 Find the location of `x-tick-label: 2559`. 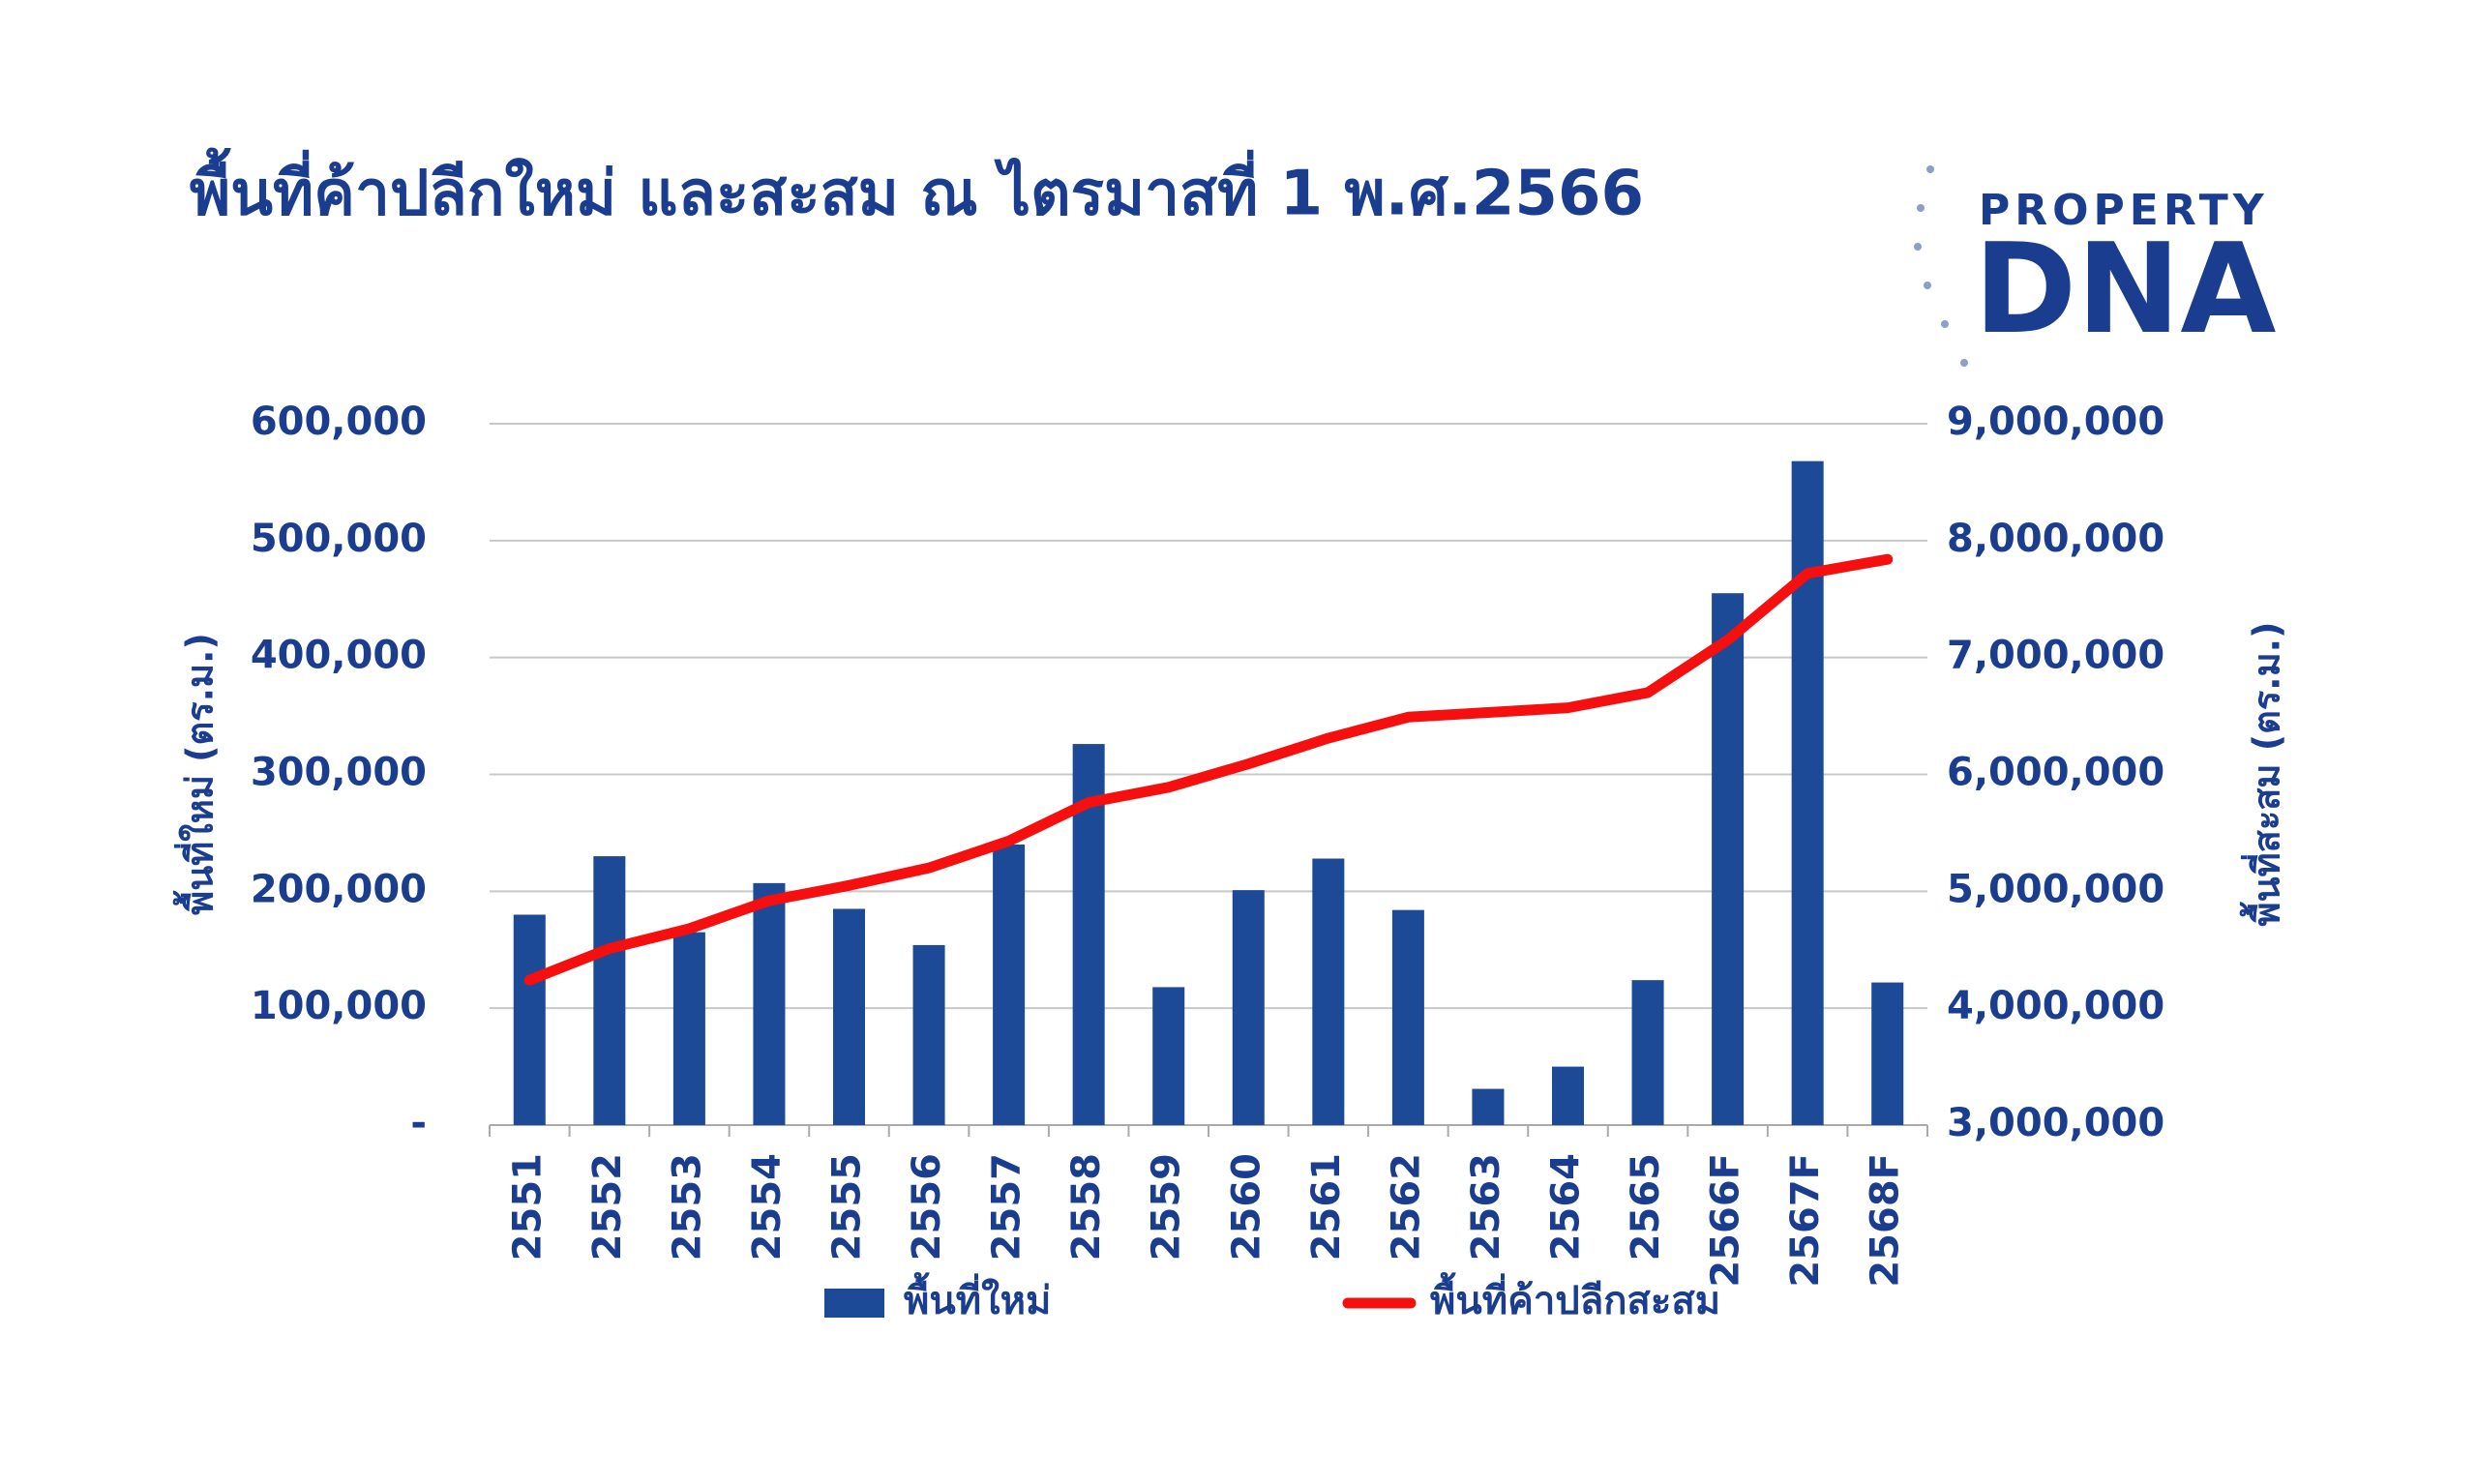

x-tick-label: 2559 is located at coordinates (1167, 1207).